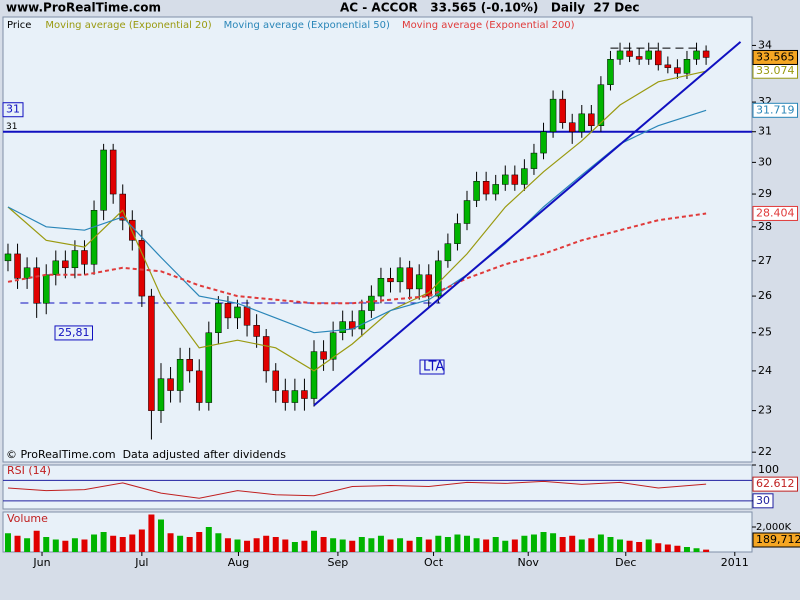 This screenshot has height=600, width=800. I want to click on ma-last-value: 31.719, so click(775, 109).